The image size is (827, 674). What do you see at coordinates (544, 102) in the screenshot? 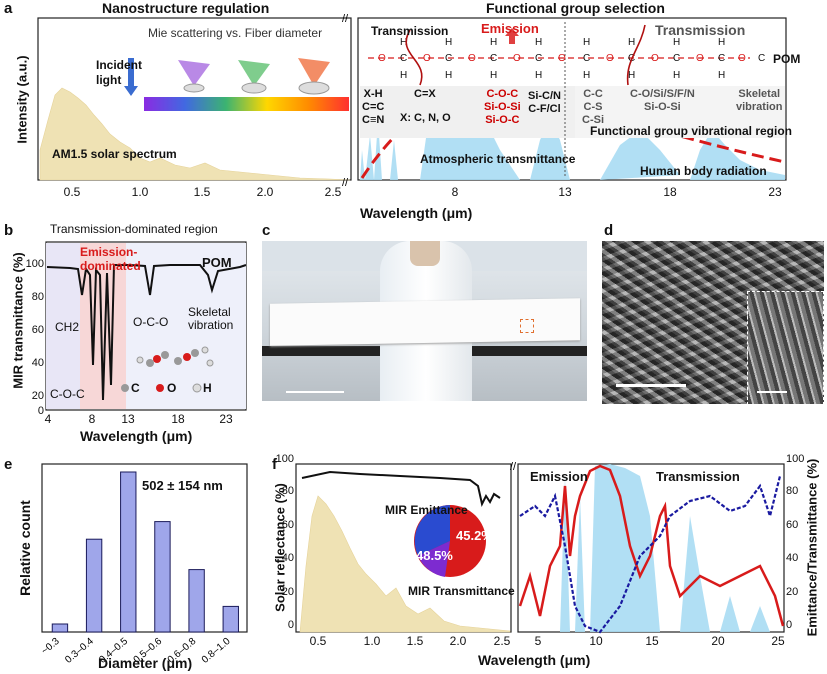
I see `functional-group-4: Si-C/N C-F/Cl` at bounding box center [544, 102].